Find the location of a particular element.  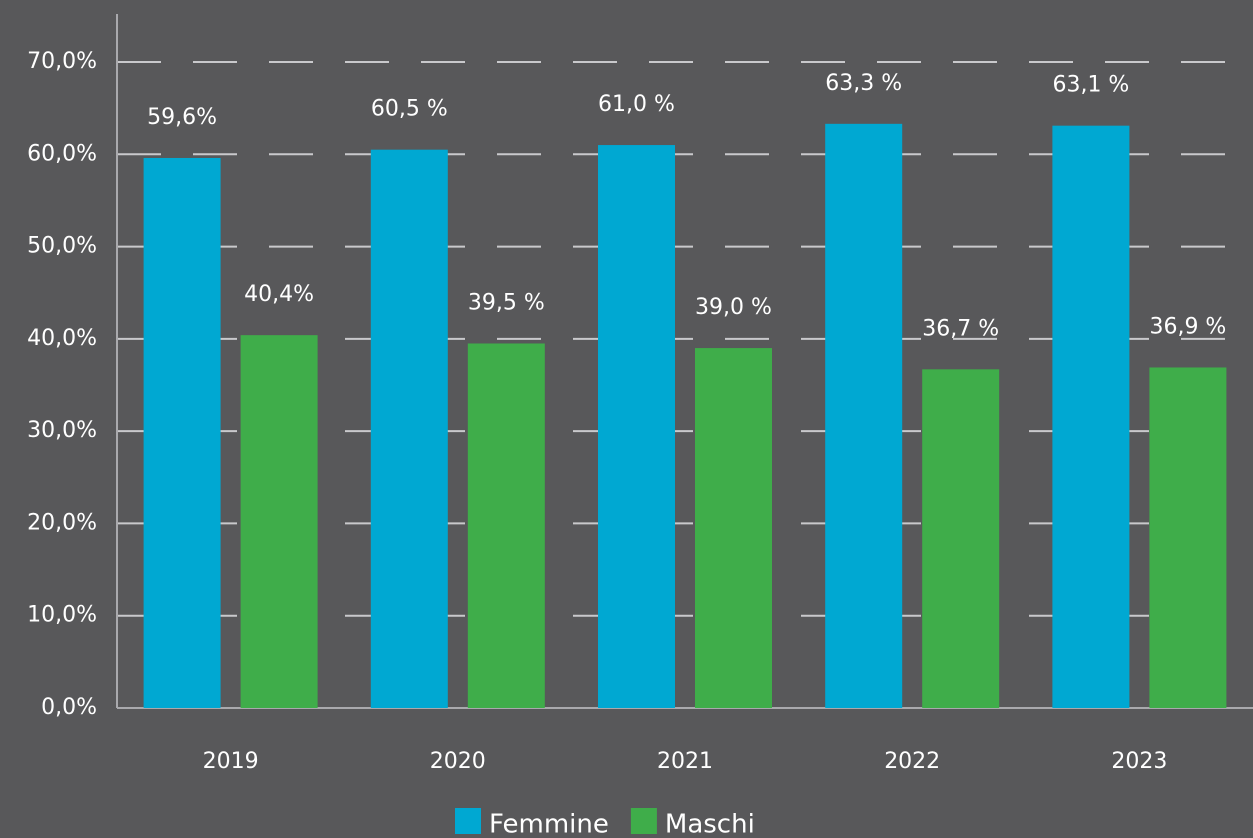

y-tick-label: 10,0% is located at coordinates (62, 615).